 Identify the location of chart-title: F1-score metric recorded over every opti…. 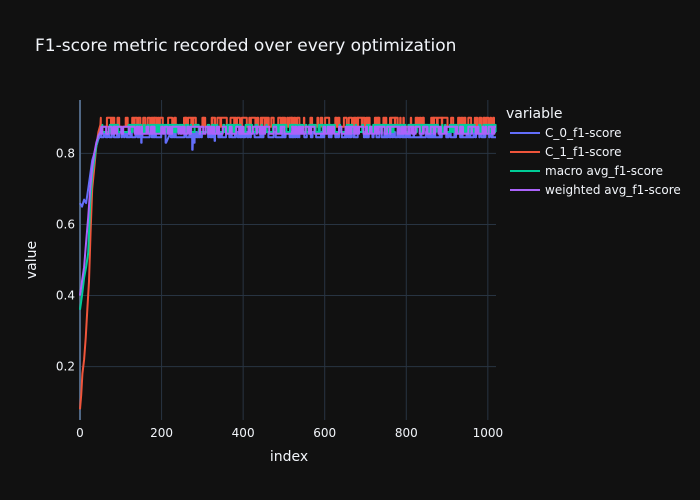
(245, 46).